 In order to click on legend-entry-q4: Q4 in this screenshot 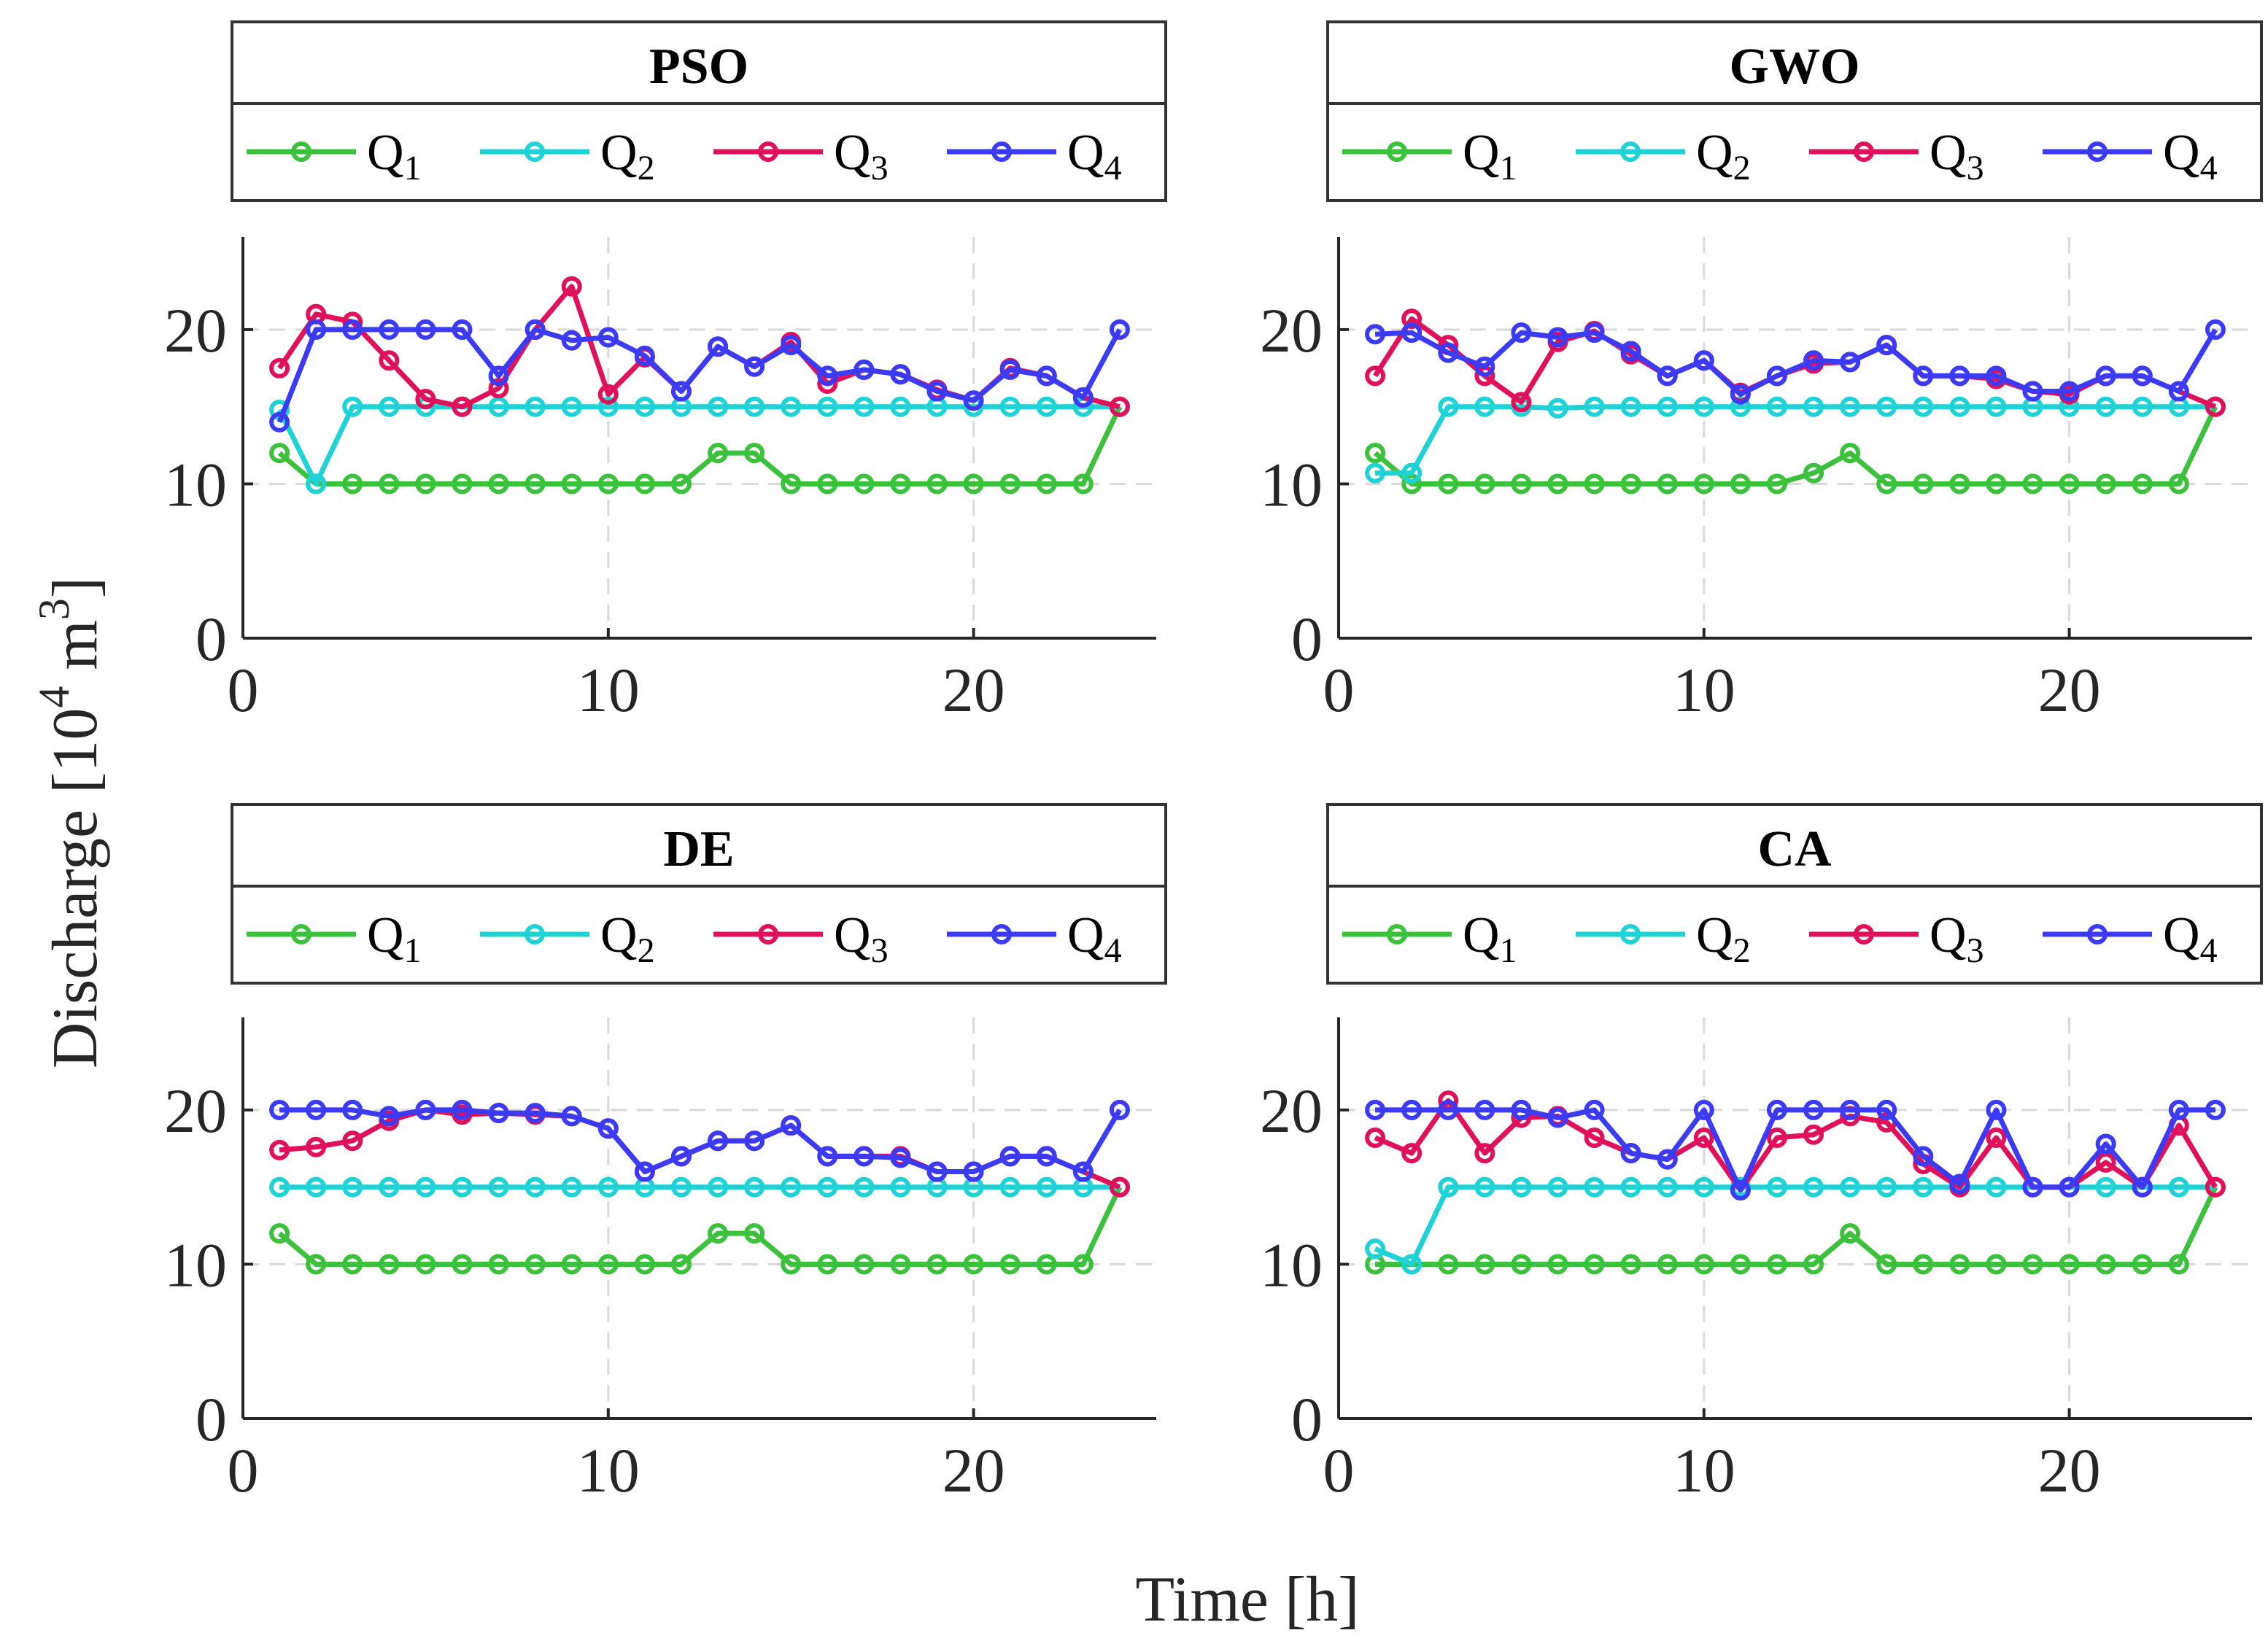, I will do `click(1034, 156)`.